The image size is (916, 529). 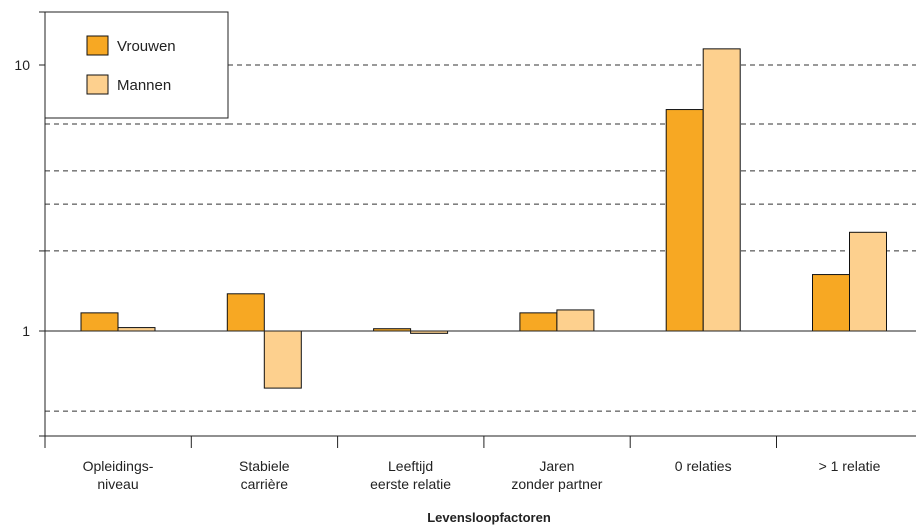 What do you see at coordinates (410, 466) in the screenshot?
I see `category-label: Leeftijd` at bounding box center [410, 466].